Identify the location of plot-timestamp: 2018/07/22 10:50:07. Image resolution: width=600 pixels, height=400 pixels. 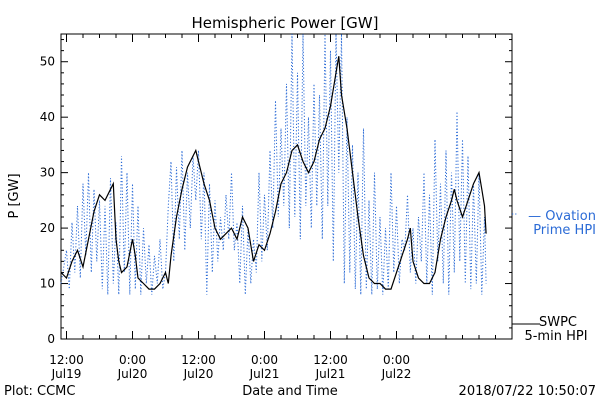
(527, 391).